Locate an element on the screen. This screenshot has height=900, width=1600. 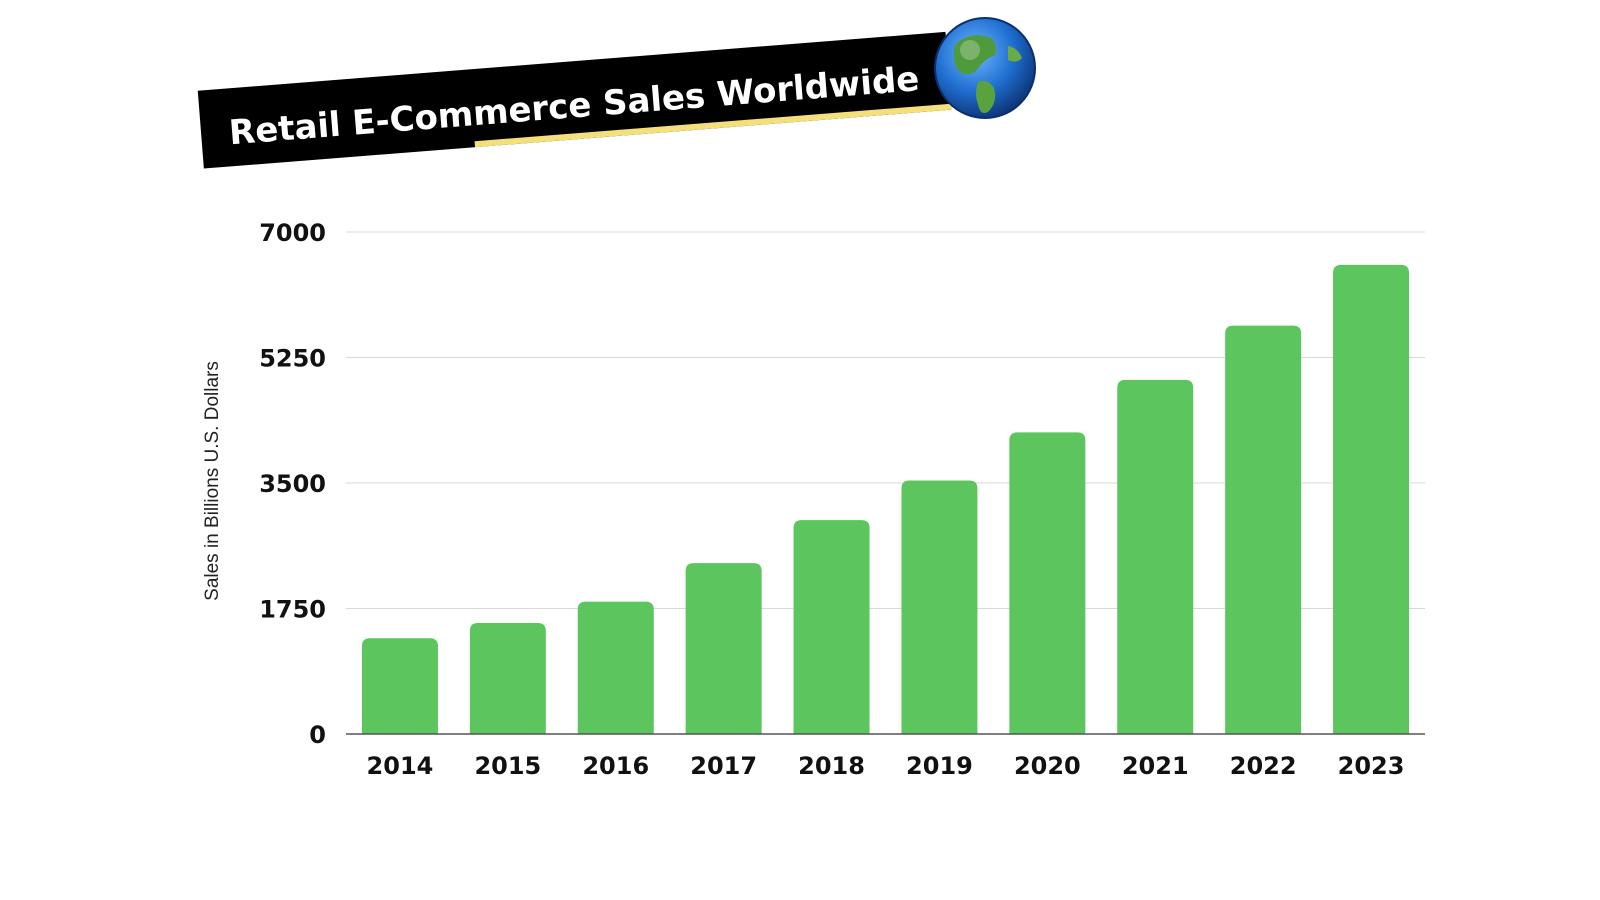
x-tick-label: 2018 is located at coordinates (831, 766).